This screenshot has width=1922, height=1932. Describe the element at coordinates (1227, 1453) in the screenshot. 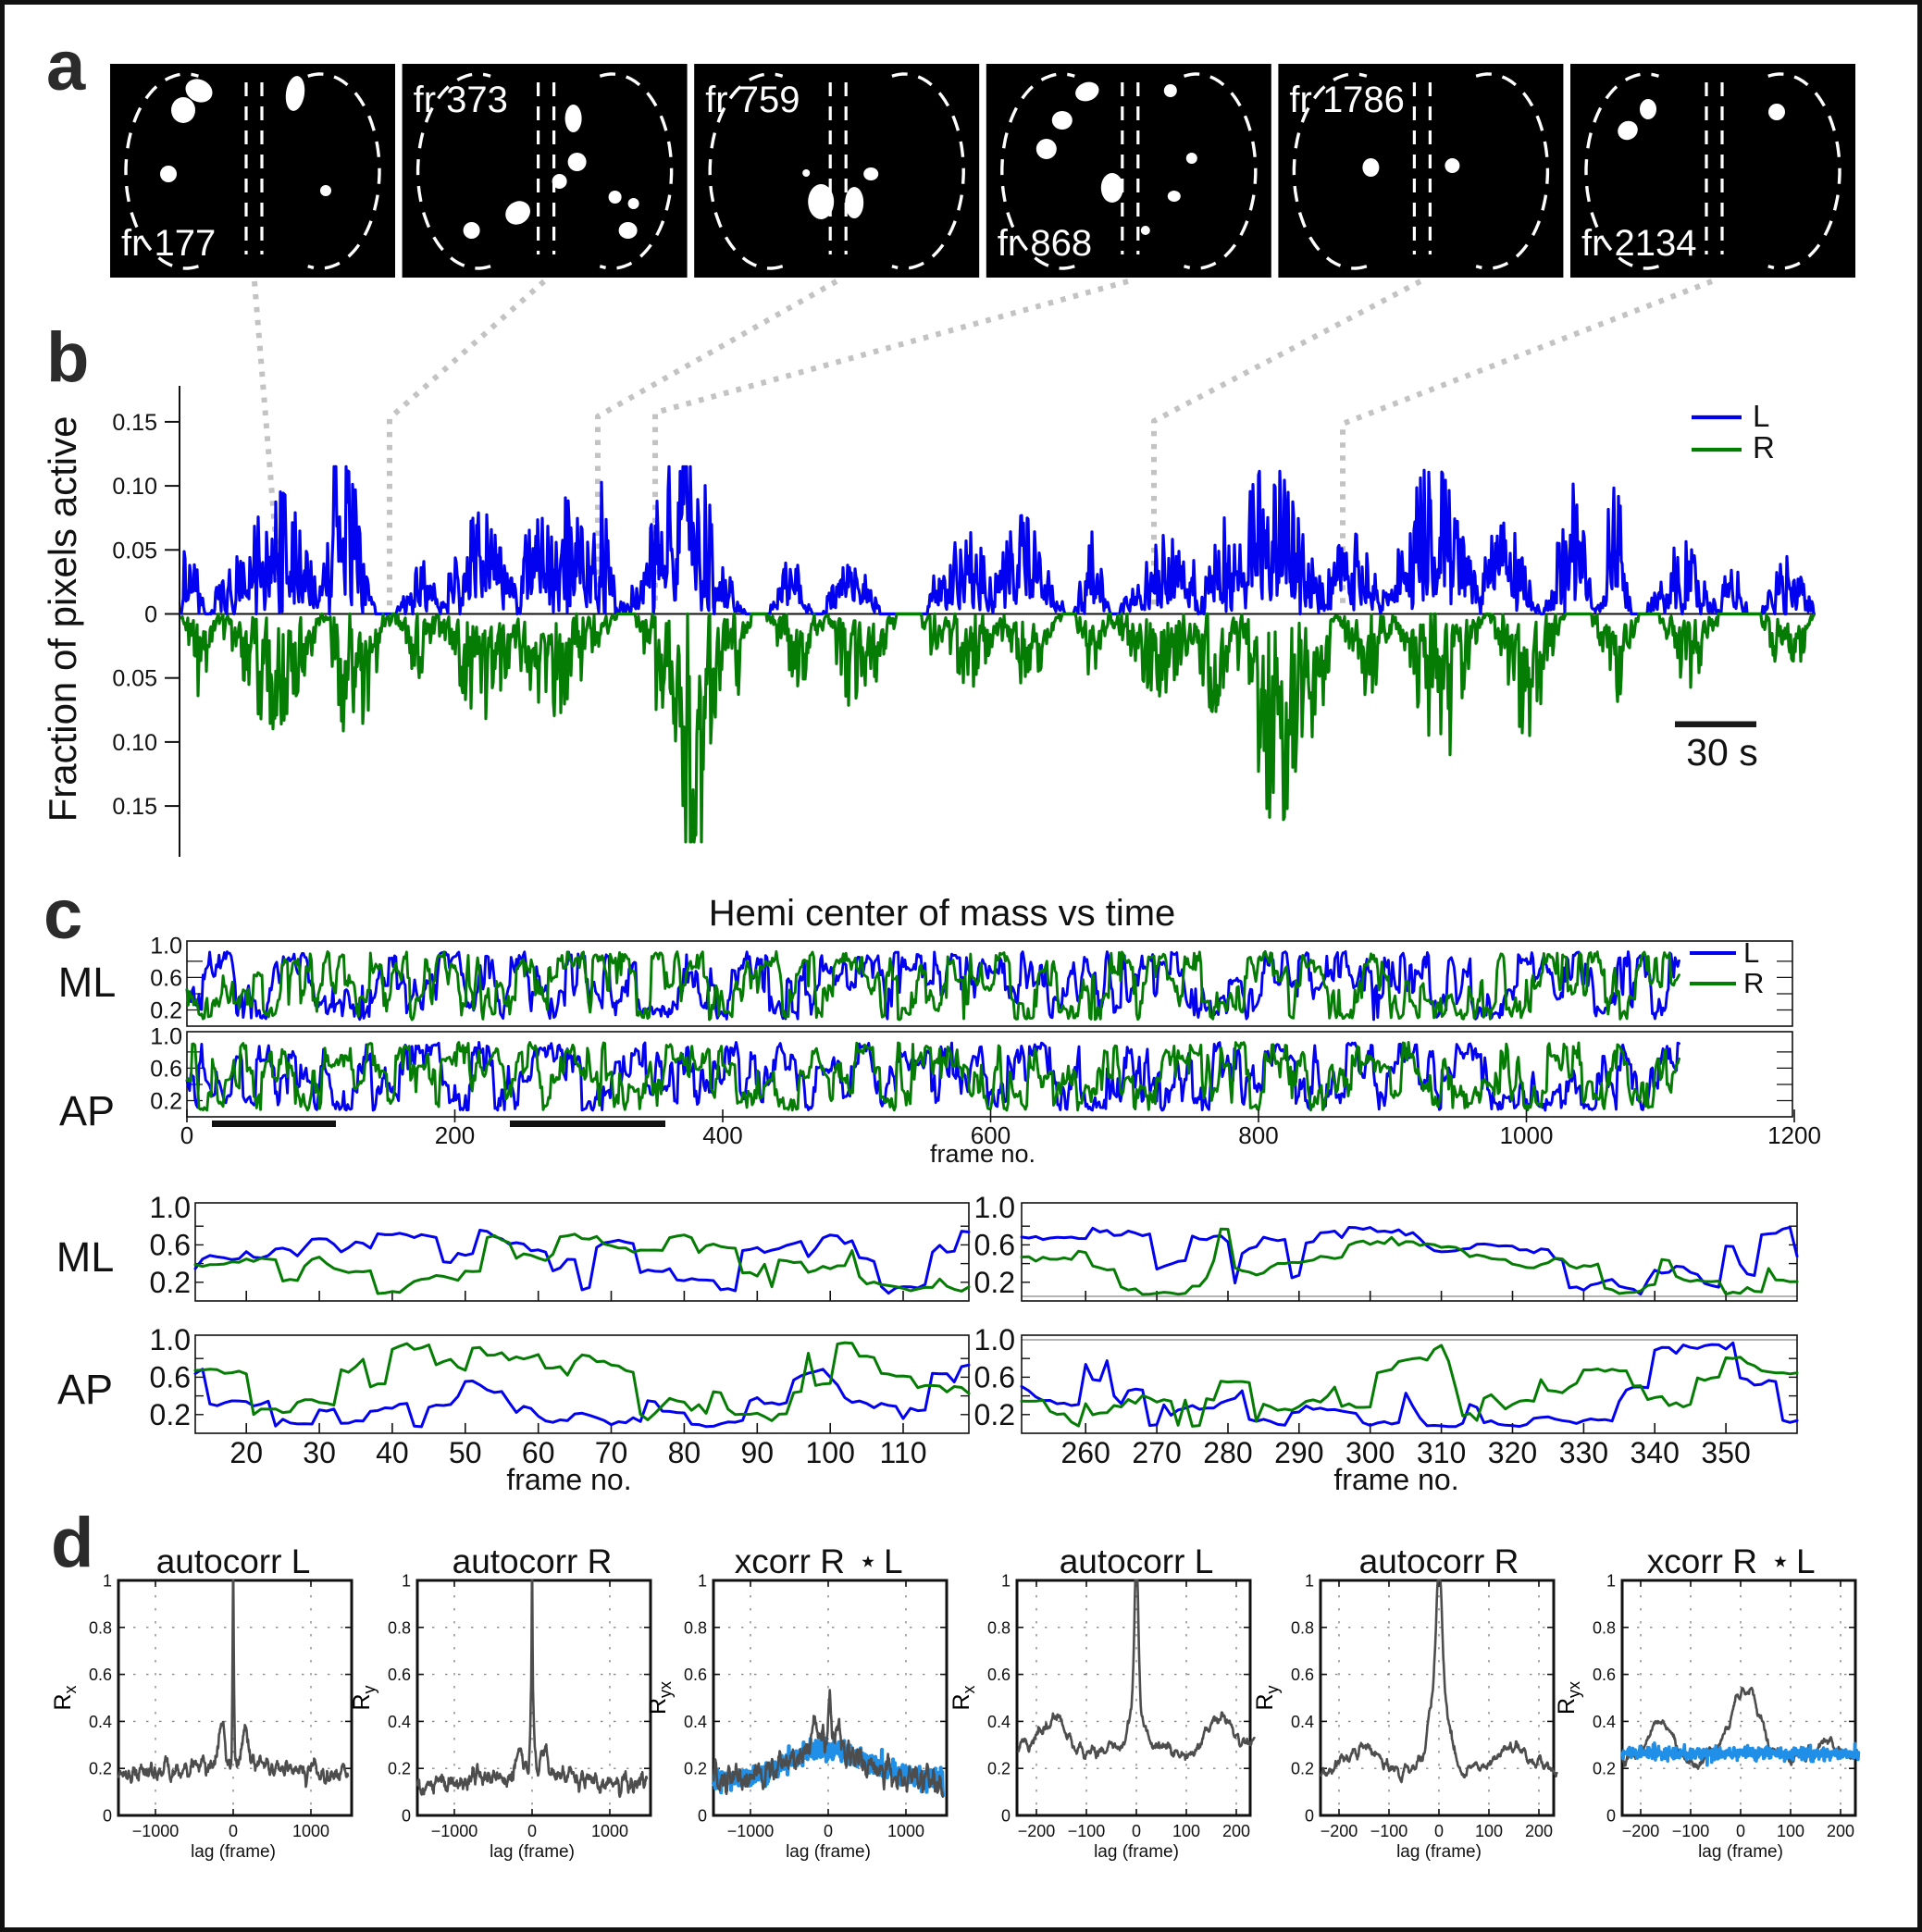

I see `svg-text: 280` at that location.